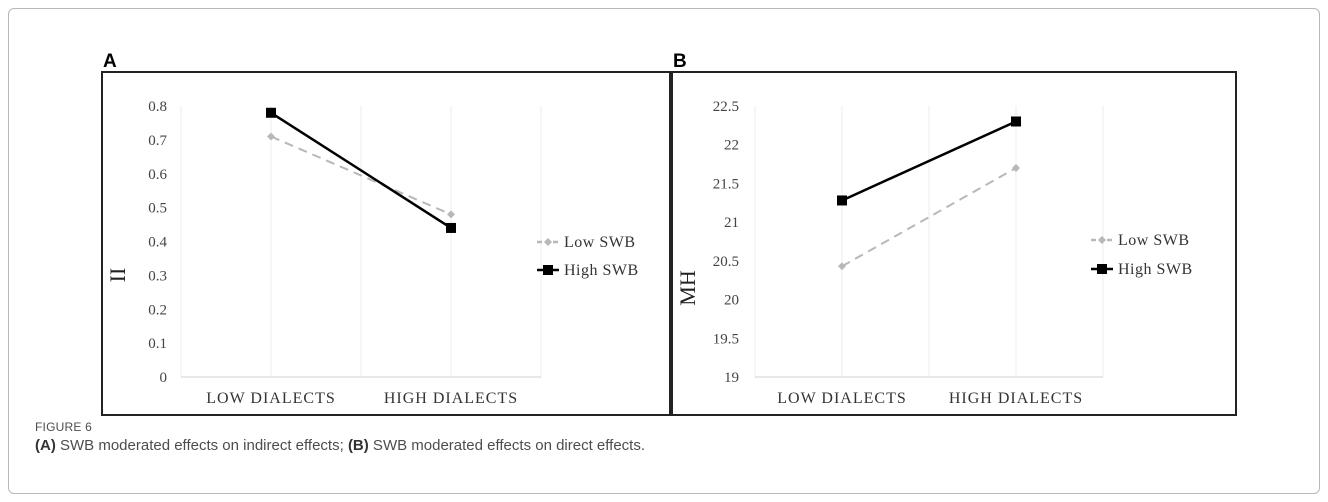 The image size is (1328, 502). I want to click on y-tick-label: 0.7, so click(157, 141).